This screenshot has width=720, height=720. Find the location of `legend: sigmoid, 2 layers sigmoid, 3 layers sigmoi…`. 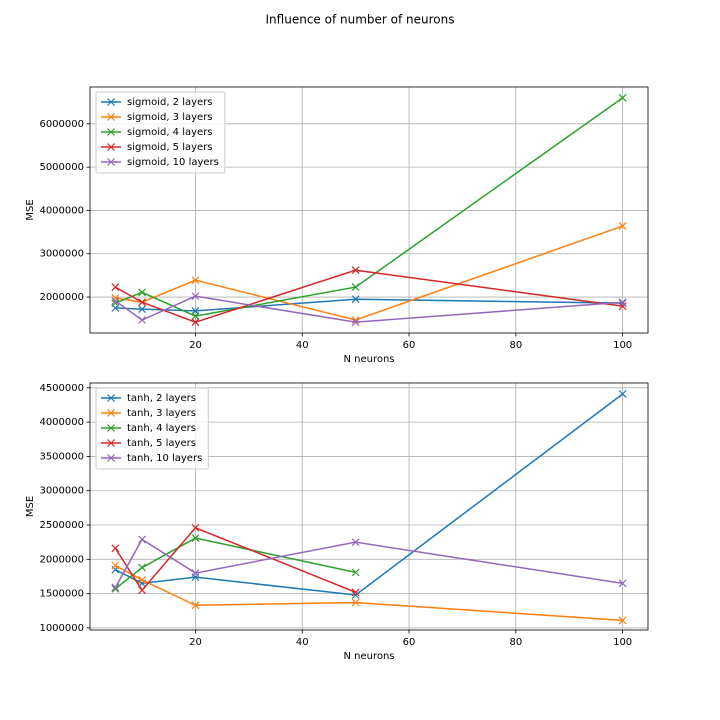

legend: sigmoid, 2 layers sigmoid, 3 layers sigmoi… is located at coordinates (160, 132).